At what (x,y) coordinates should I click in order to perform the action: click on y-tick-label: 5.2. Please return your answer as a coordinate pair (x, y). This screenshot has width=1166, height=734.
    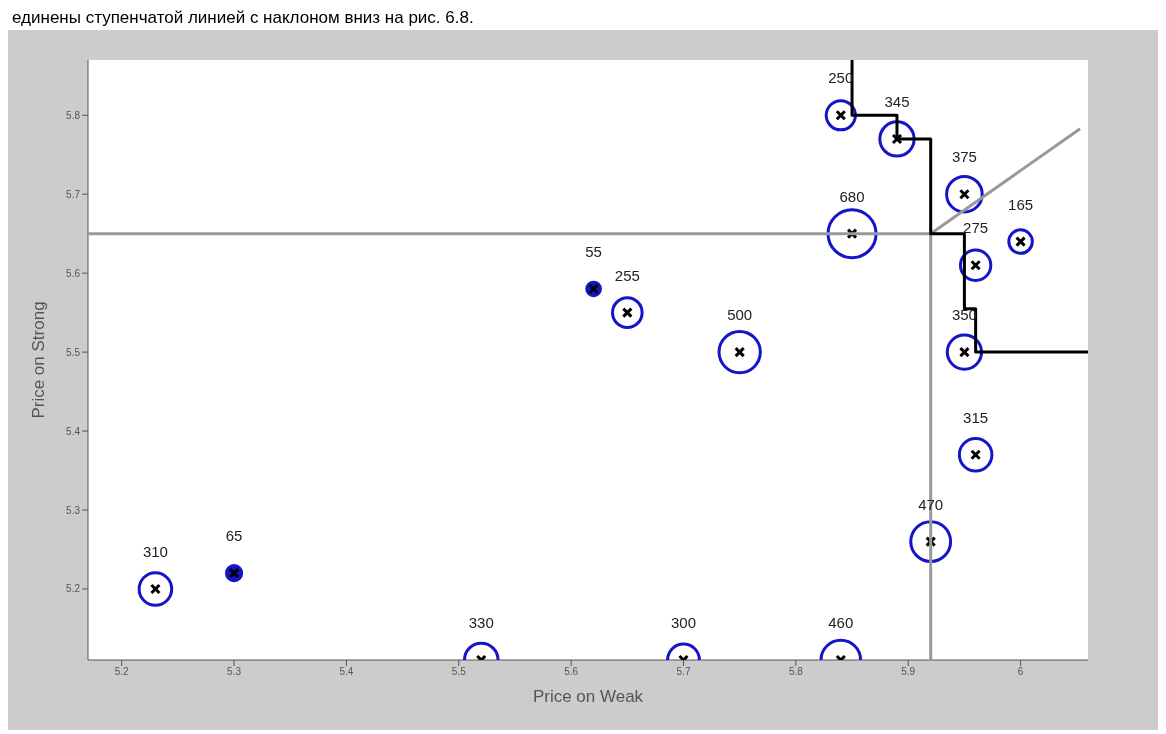
    Looking at the image, I should click on (73, 589).